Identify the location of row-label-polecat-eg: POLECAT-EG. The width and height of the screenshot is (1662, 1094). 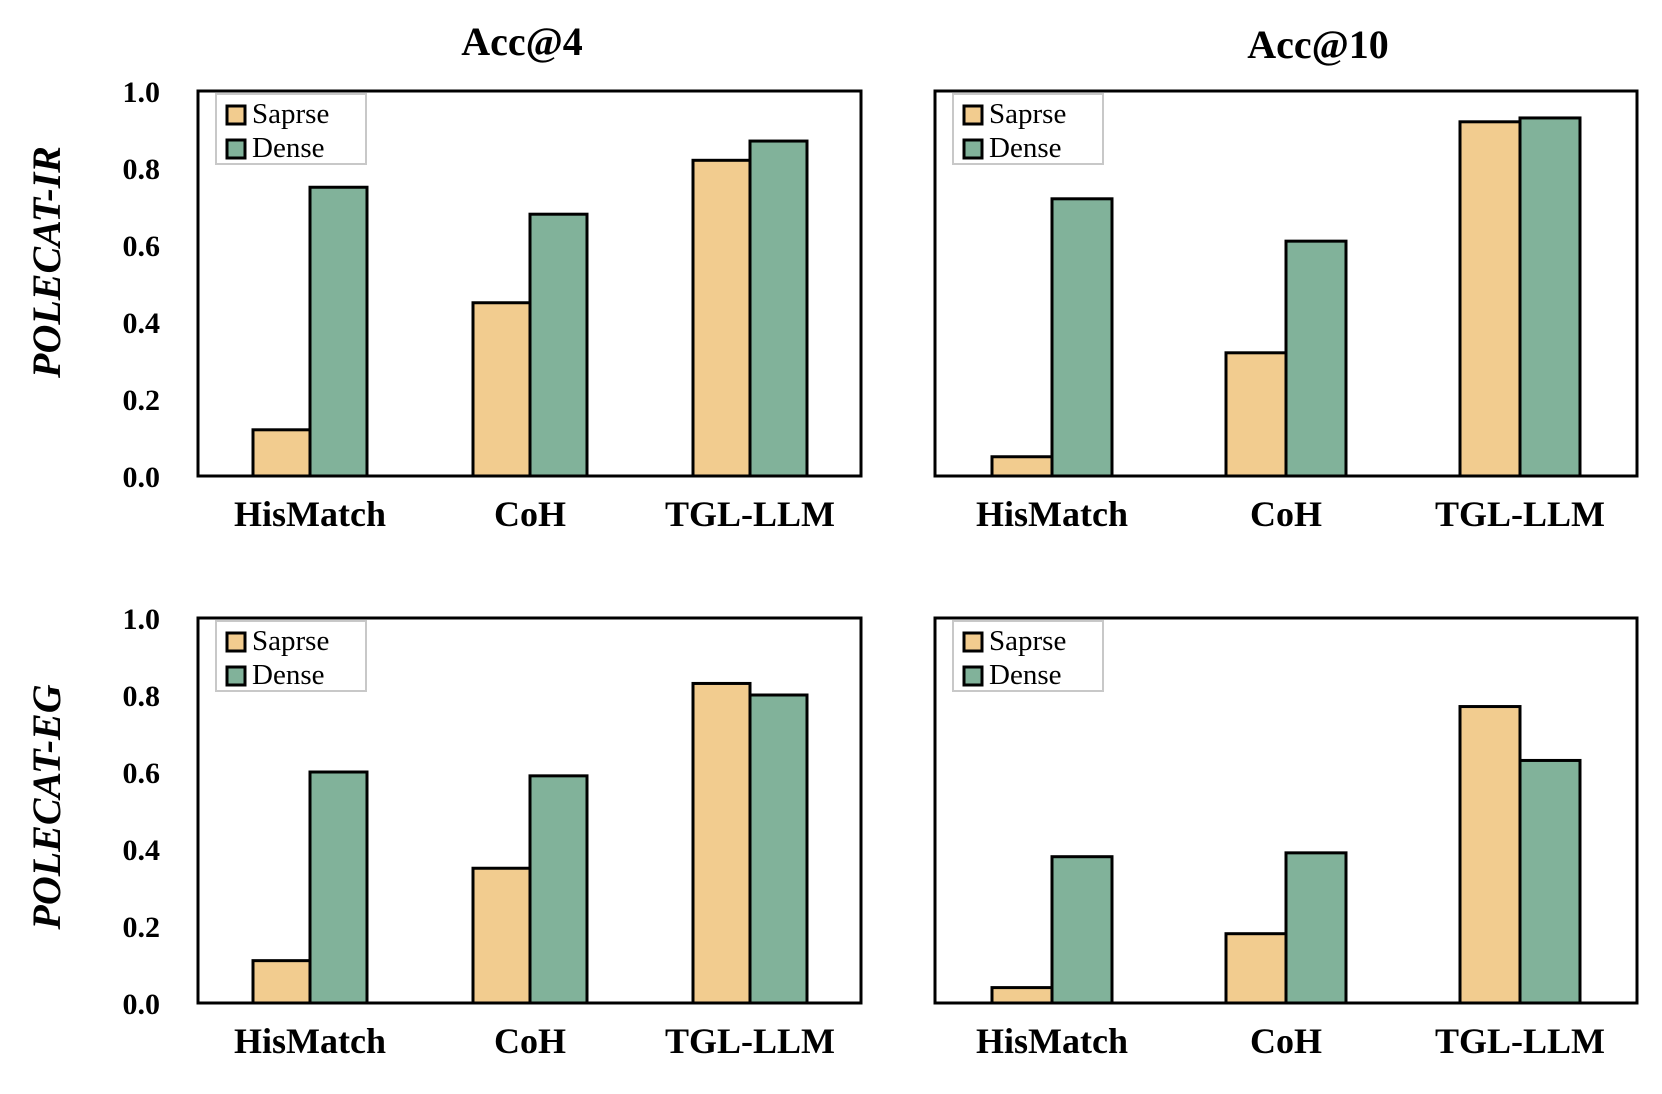
(46, 807).